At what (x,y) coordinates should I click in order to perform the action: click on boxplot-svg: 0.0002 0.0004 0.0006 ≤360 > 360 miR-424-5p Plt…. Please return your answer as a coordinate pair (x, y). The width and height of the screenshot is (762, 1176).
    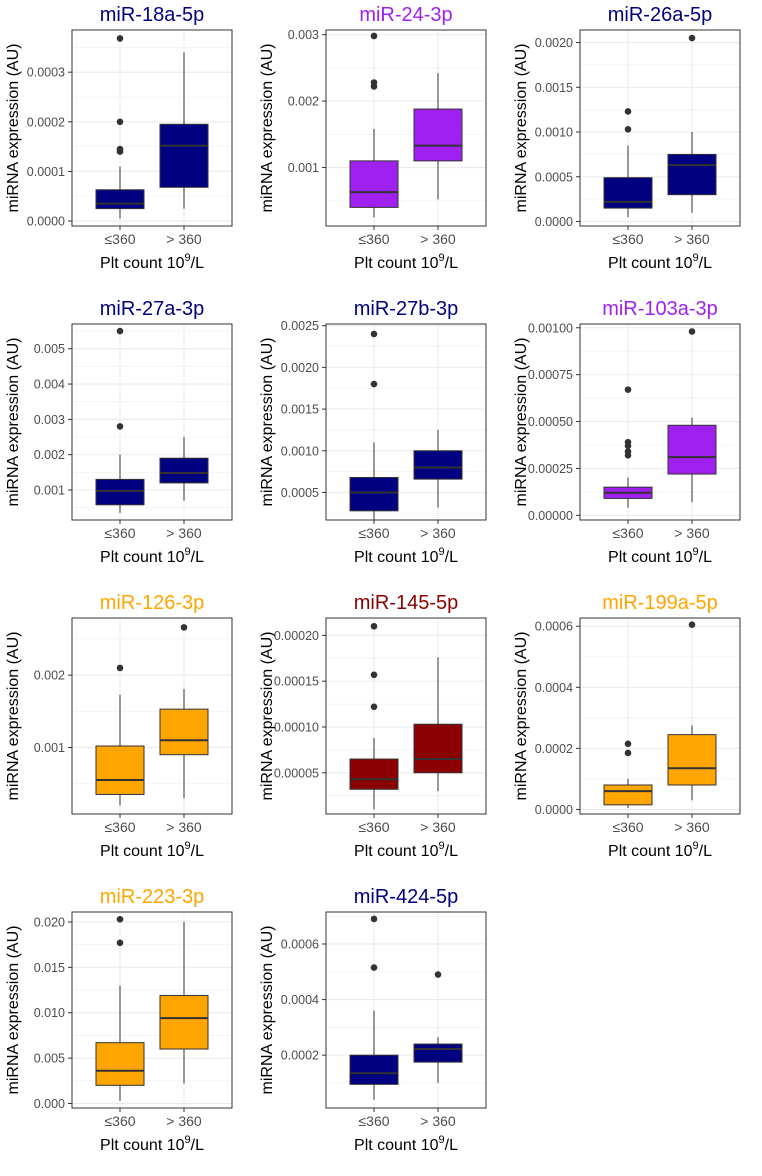
    Looking at the image, I should click on (373, 1020).